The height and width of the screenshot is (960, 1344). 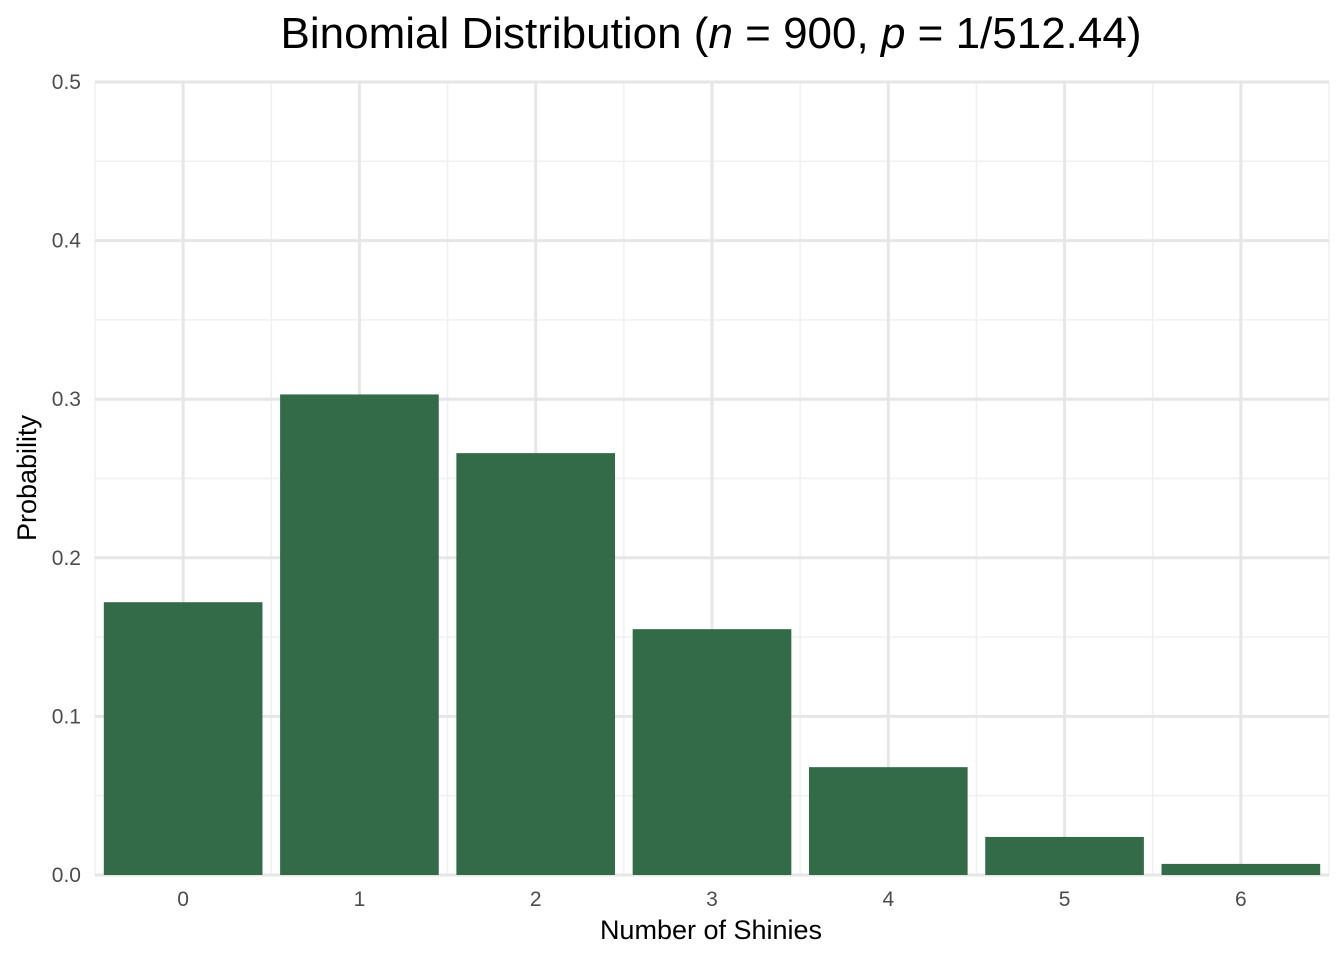 What do you see at coordinates (711, 930) in the screenshot?
I see `x-axis-title: Number of Shinies` at bounding box center [711, 930].